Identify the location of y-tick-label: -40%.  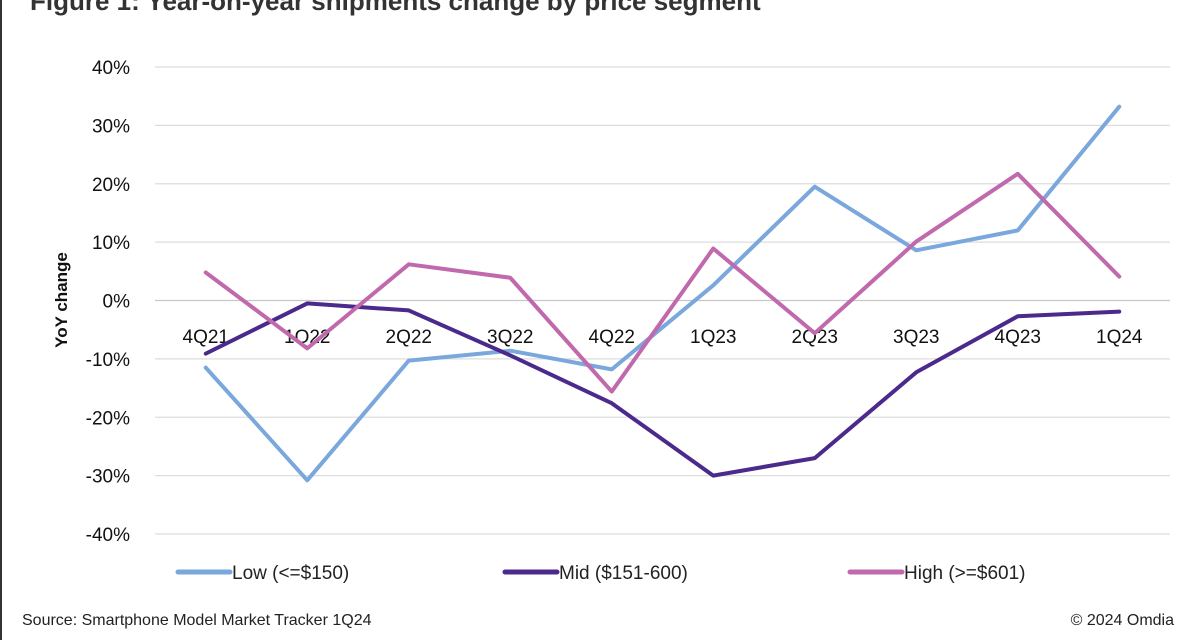
(108, 535).